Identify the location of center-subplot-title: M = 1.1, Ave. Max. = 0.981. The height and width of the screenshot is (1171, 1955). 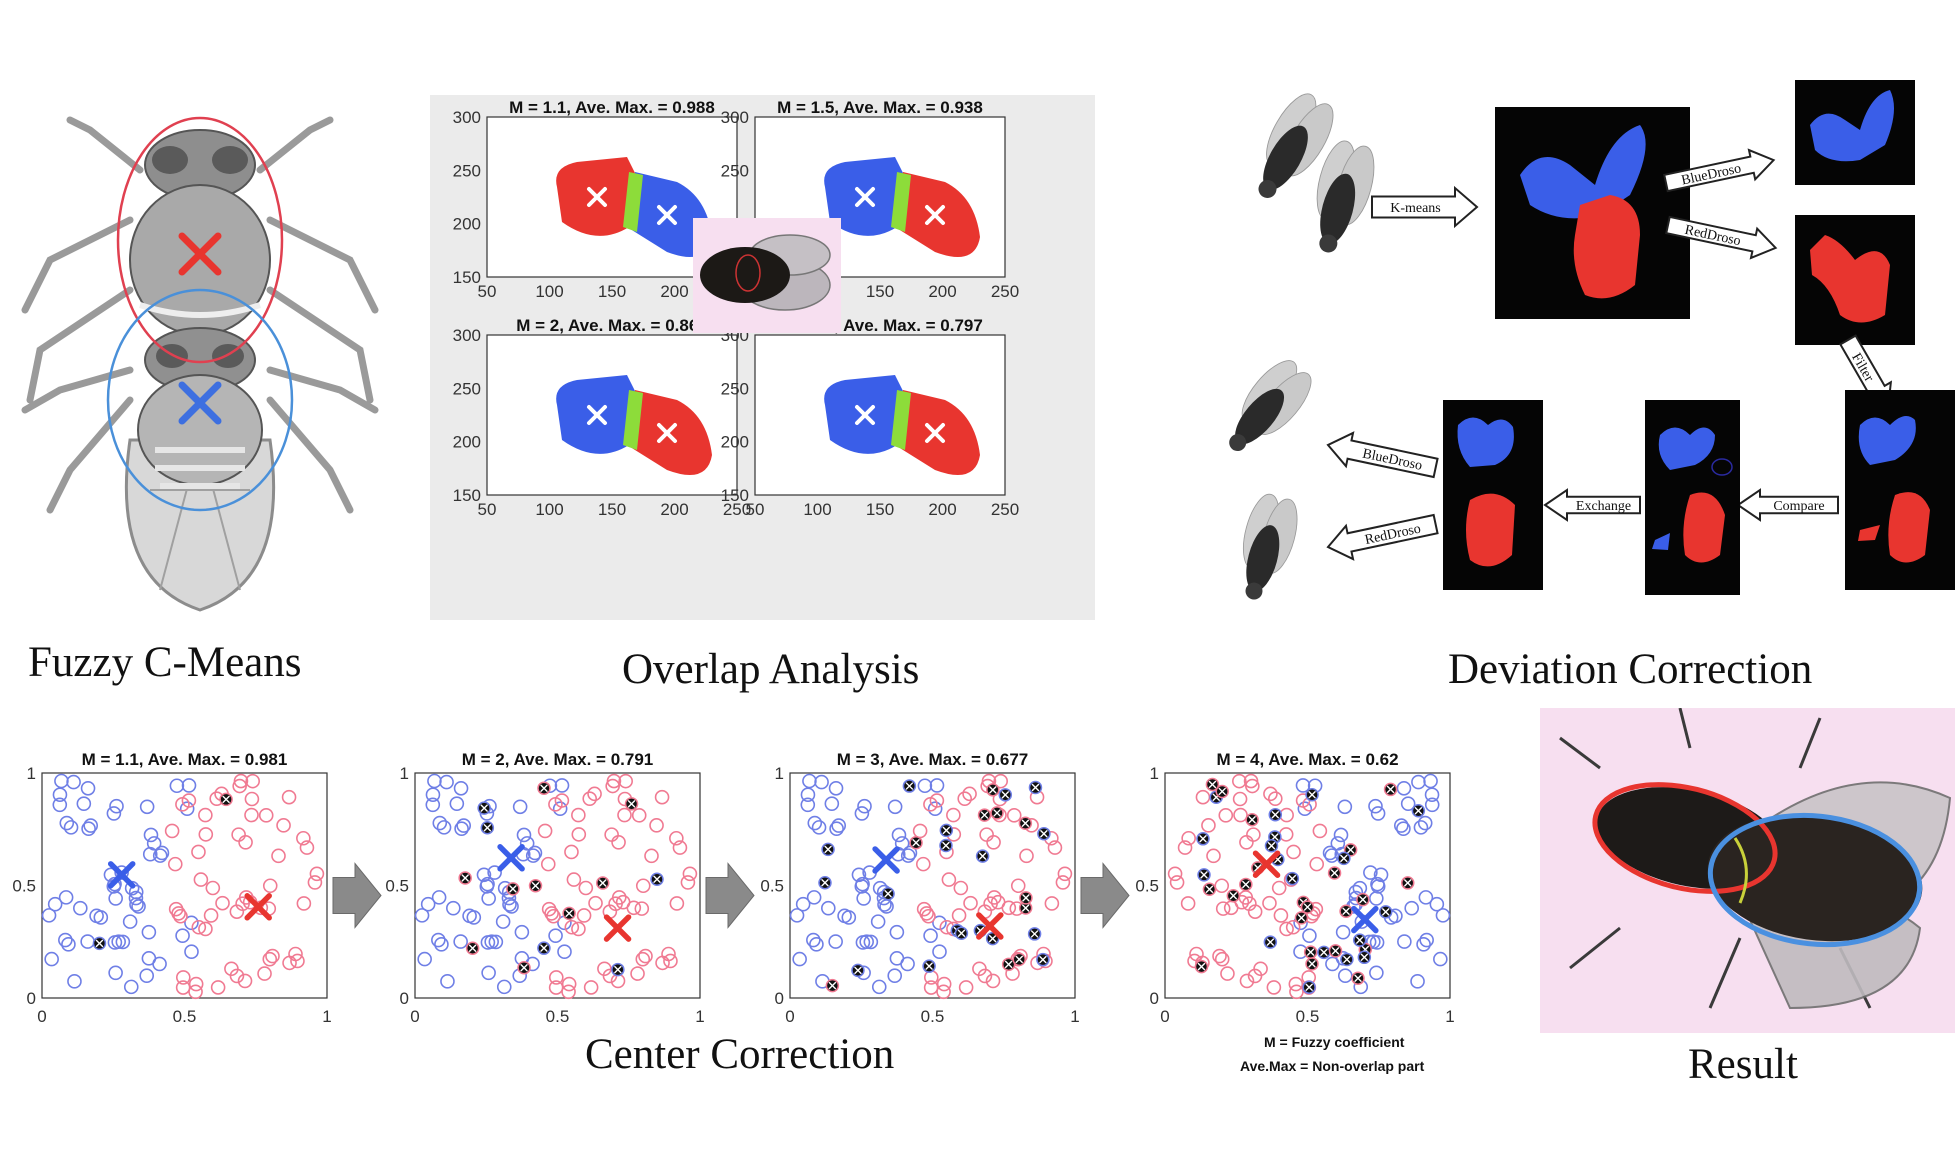
(185, 759).